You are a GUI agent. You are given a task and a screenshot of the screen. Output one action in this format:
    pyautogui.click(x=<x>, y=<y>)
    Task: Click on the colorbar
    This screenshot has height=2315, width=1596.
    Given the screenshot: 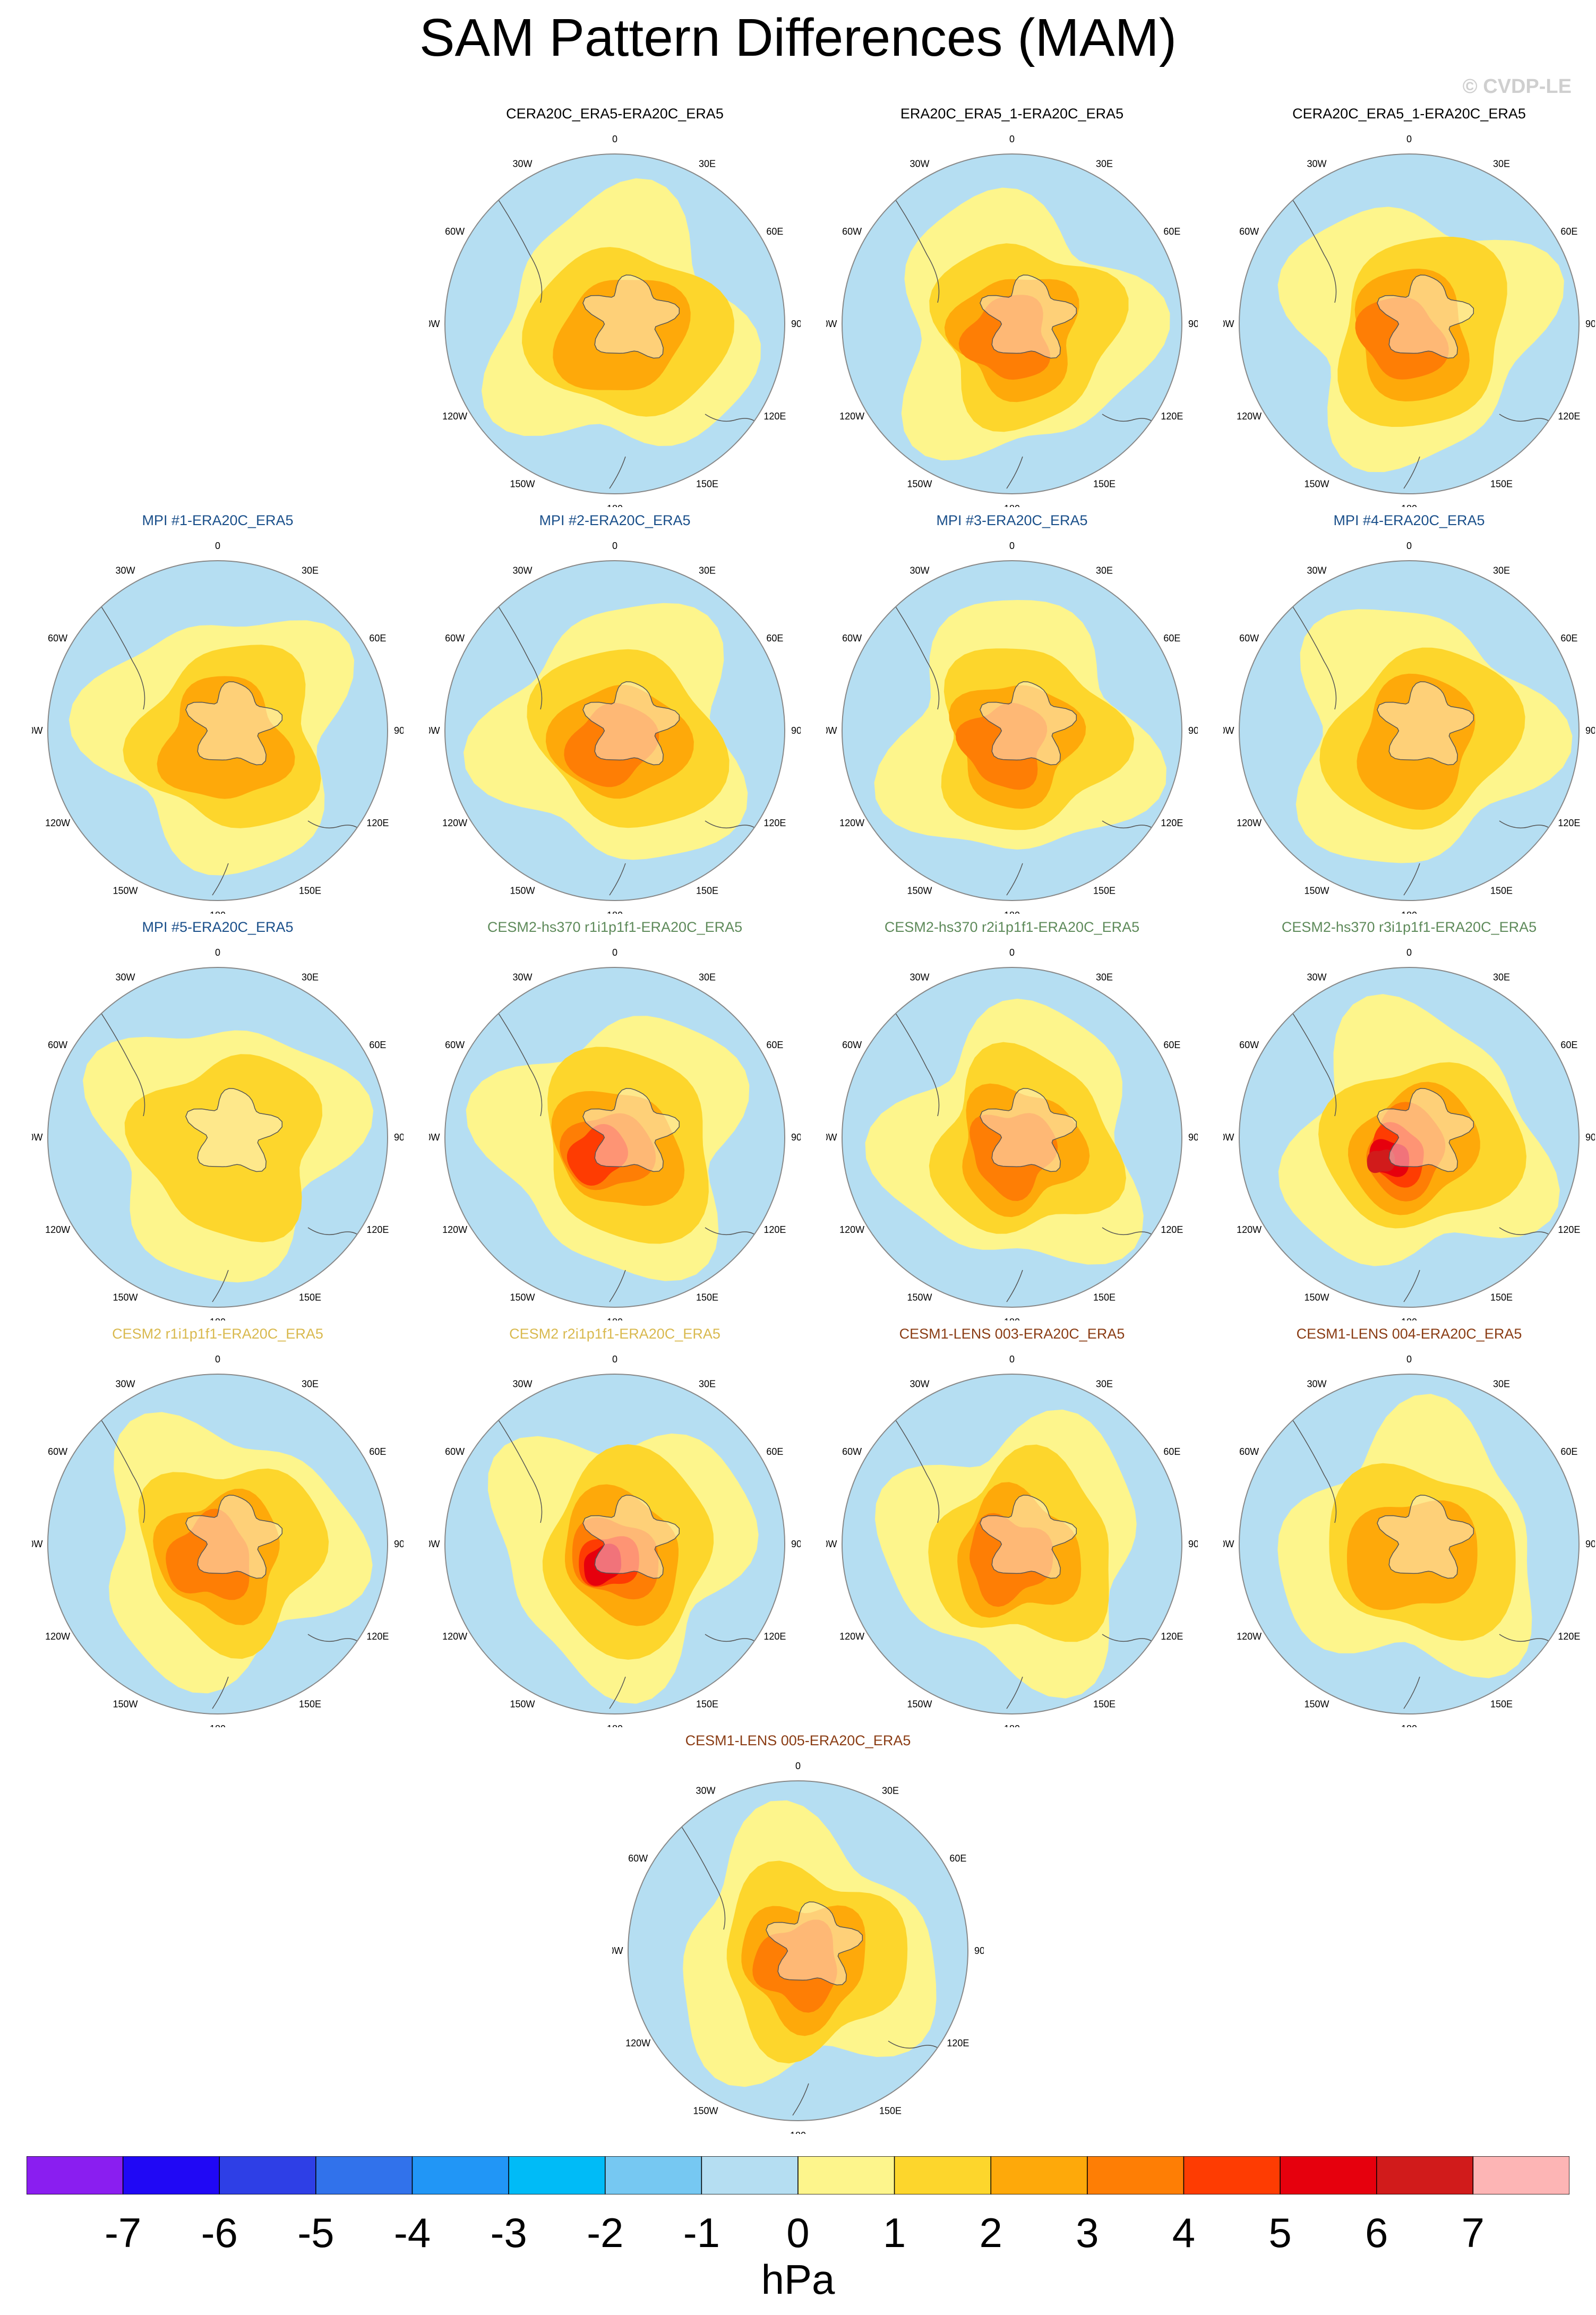 What is the action you would take?
    pyautogui.click(x=798, y=2175)
    